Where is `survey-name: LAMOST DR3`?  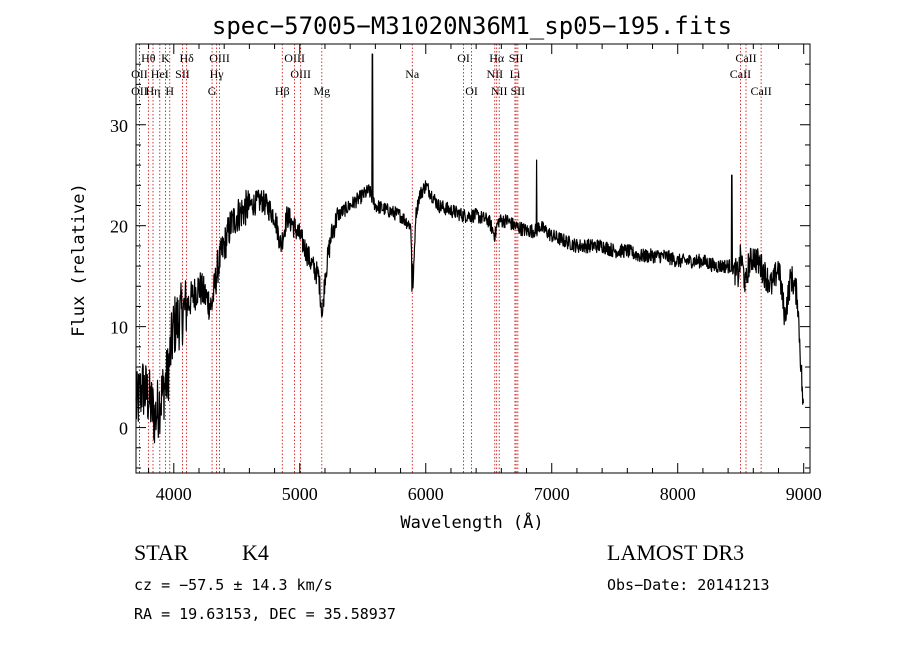 survey-name: LAMOST DR3 is located at coordinates (676, 552).